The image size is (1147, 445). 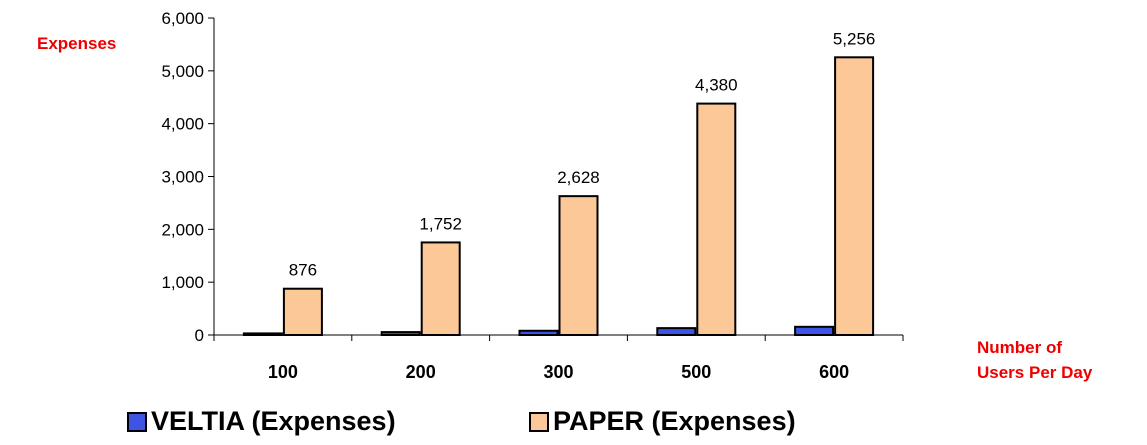 What do you see at coordinates (440, 223) in the screenshot?
I see `data-label: 1,752` at bounding box center [440, 223].